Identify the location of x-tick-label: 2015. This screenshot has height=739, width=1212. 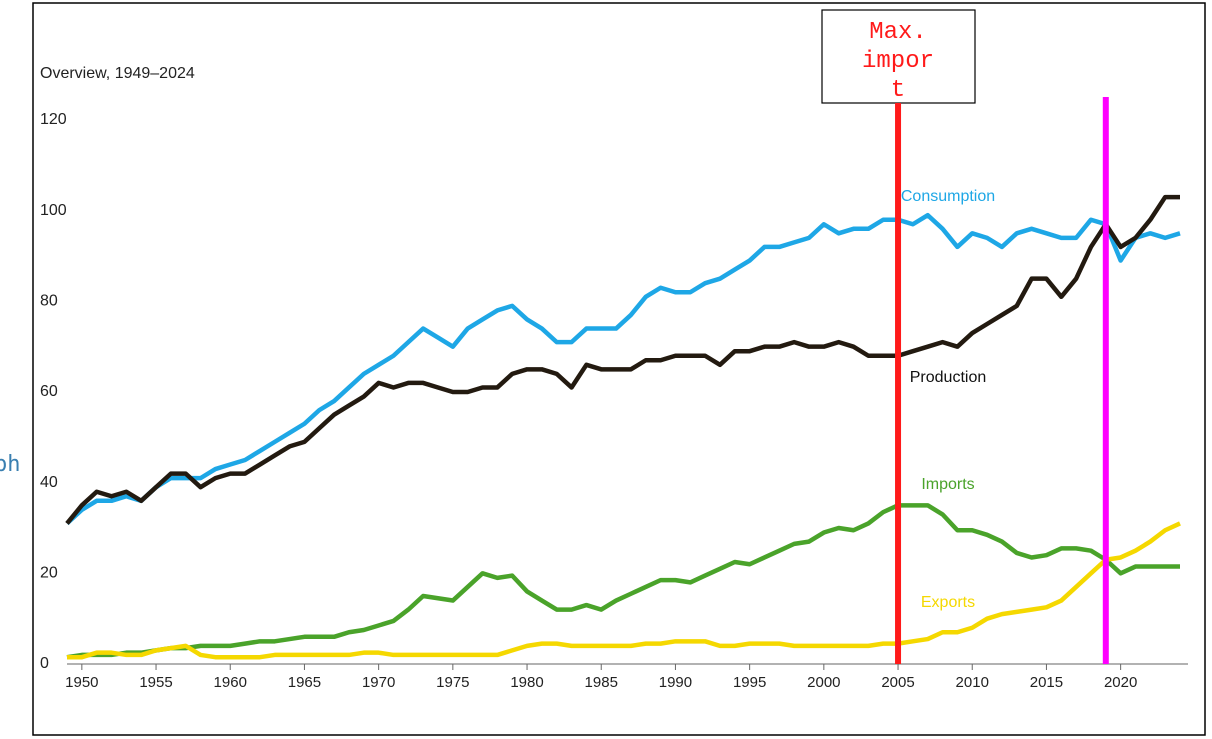
(1046, 682).